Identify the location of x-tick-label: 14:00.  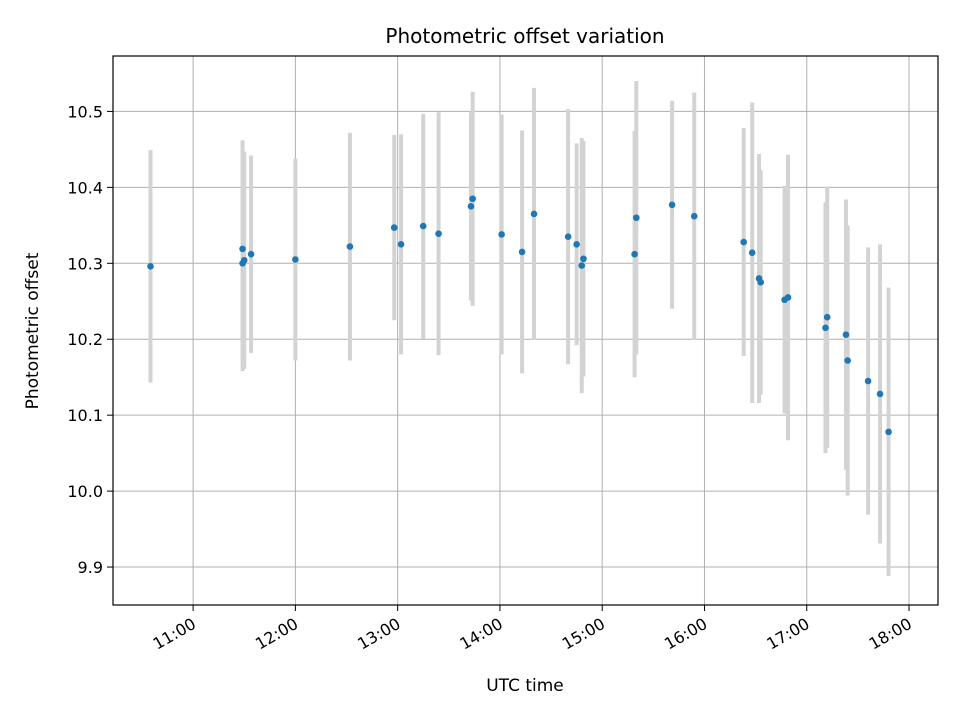
(480, 634).